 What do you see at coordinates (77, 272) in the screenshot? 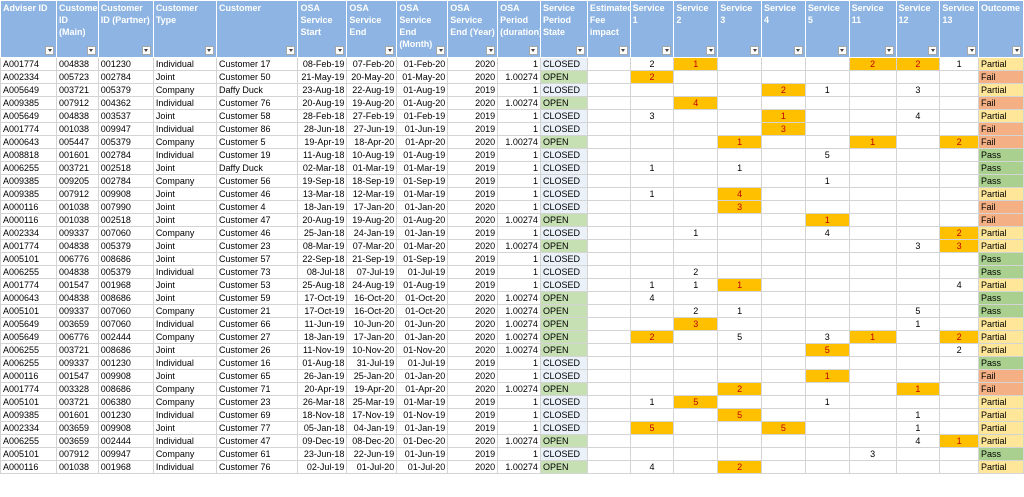
I see `table-cell: 004838` at bounding box center [77, 272].